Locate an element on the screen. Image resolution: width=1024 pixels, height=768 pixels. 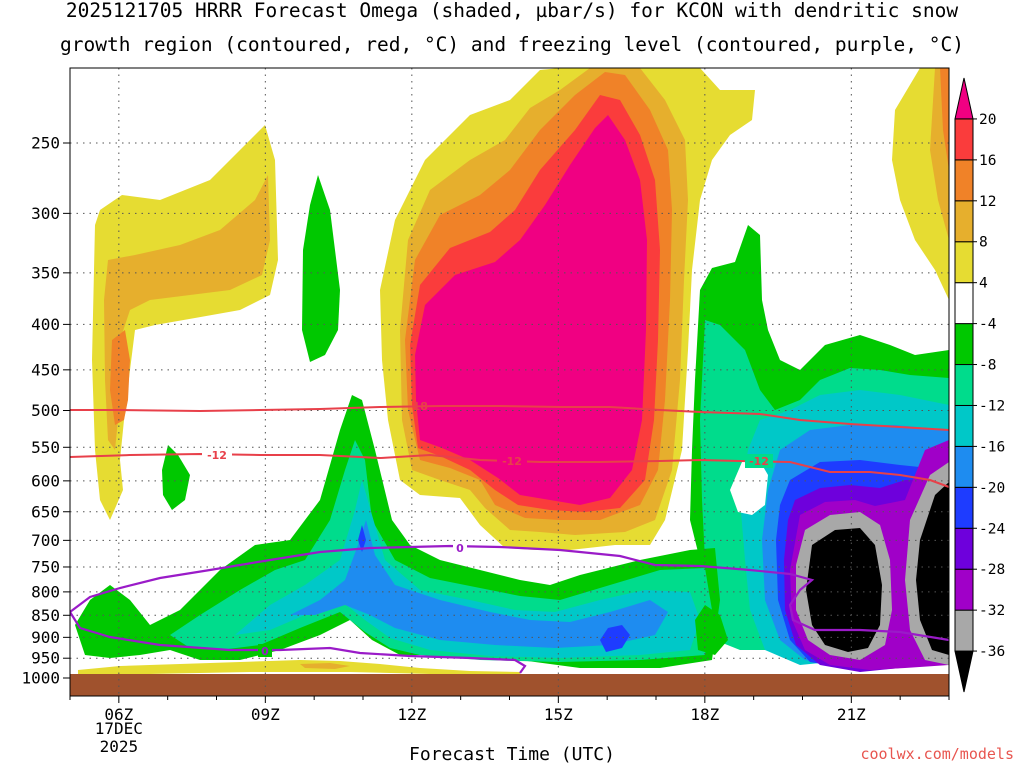
contour-label-minus-12-c: -12 is located at coordinates (759, 461).